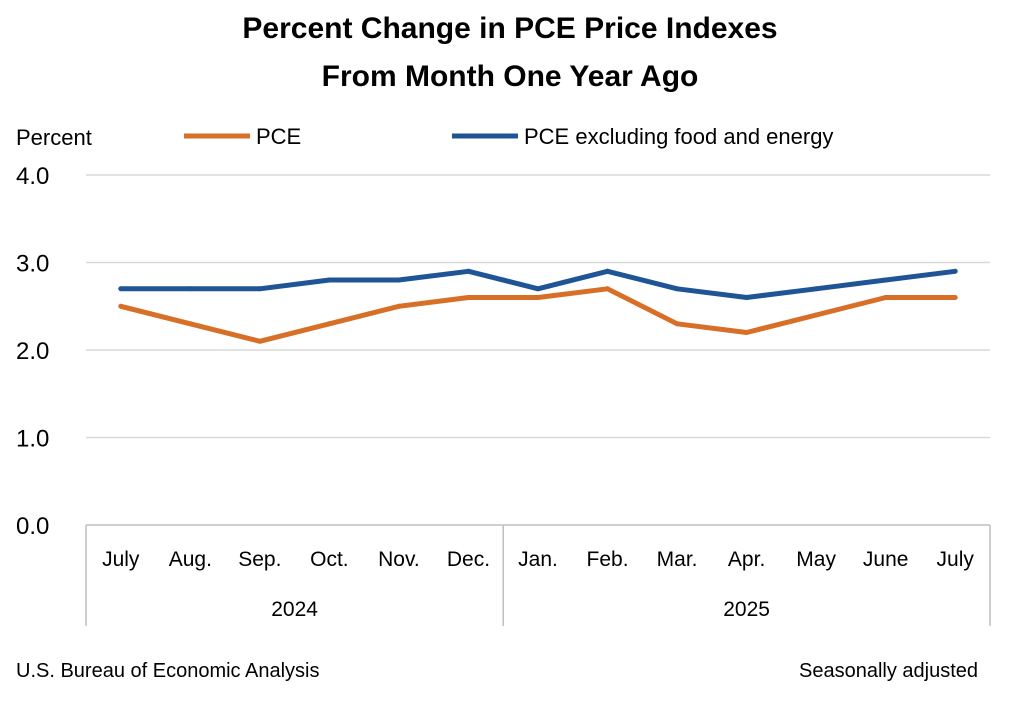  Describe the element at coordinates (746, 609) in the screenshot. I see `year-label: 2025` at that location.